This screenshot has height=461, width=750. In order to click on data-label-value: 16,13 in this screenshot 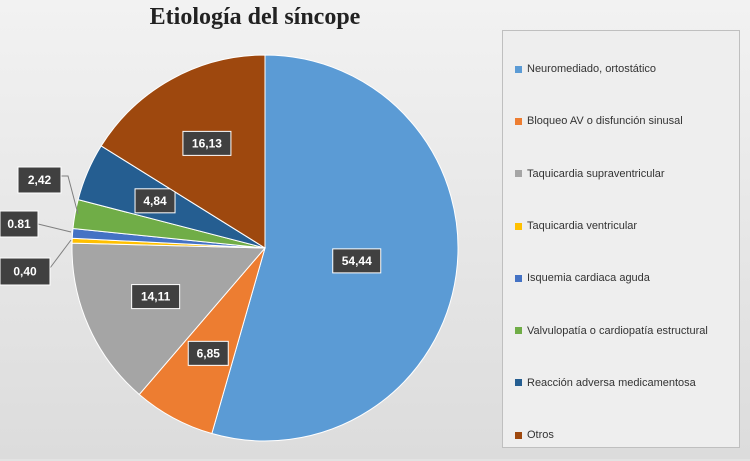, I will do `click(207, 143)`.